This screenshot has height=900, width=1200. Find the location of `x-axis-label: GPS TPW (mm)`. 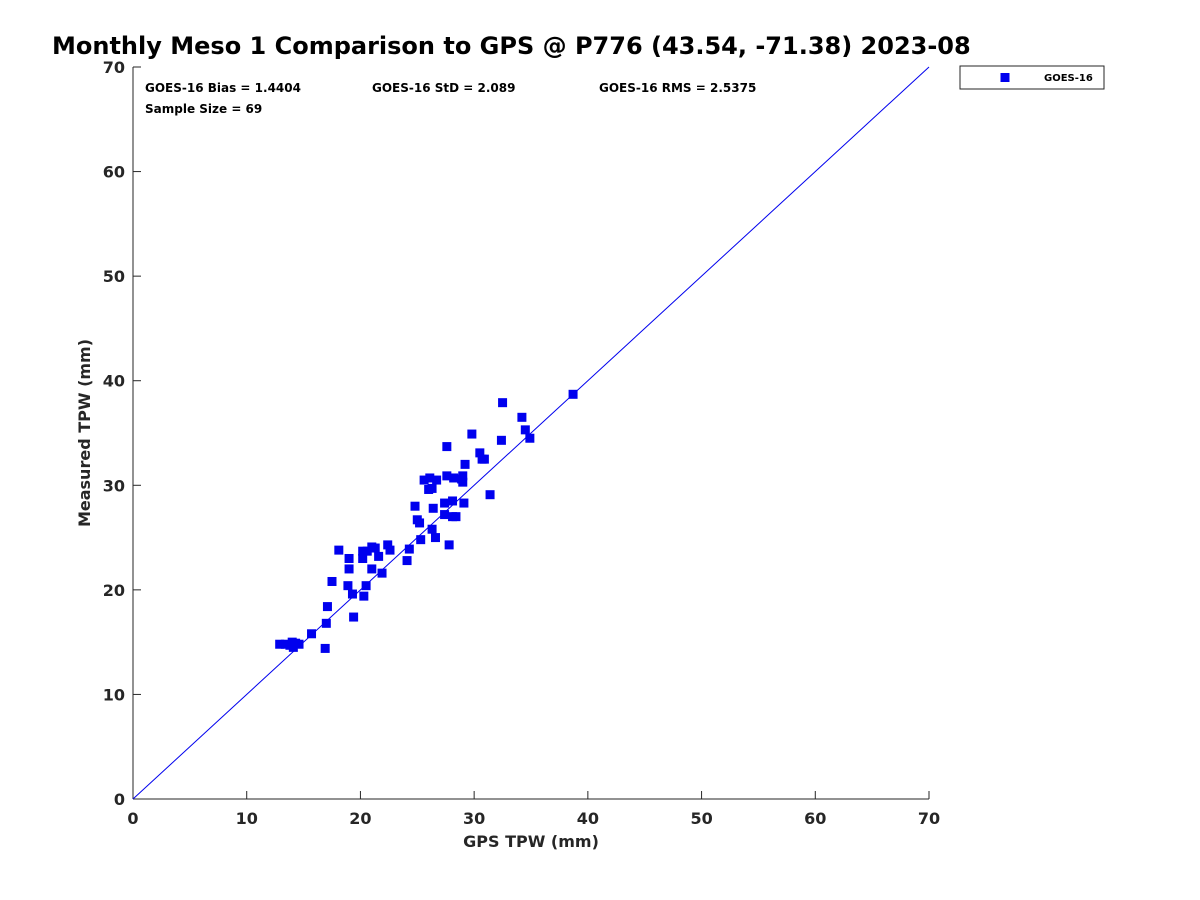

x-axis-label: GPS TPW (mm) is located at coordinates (531, 841).